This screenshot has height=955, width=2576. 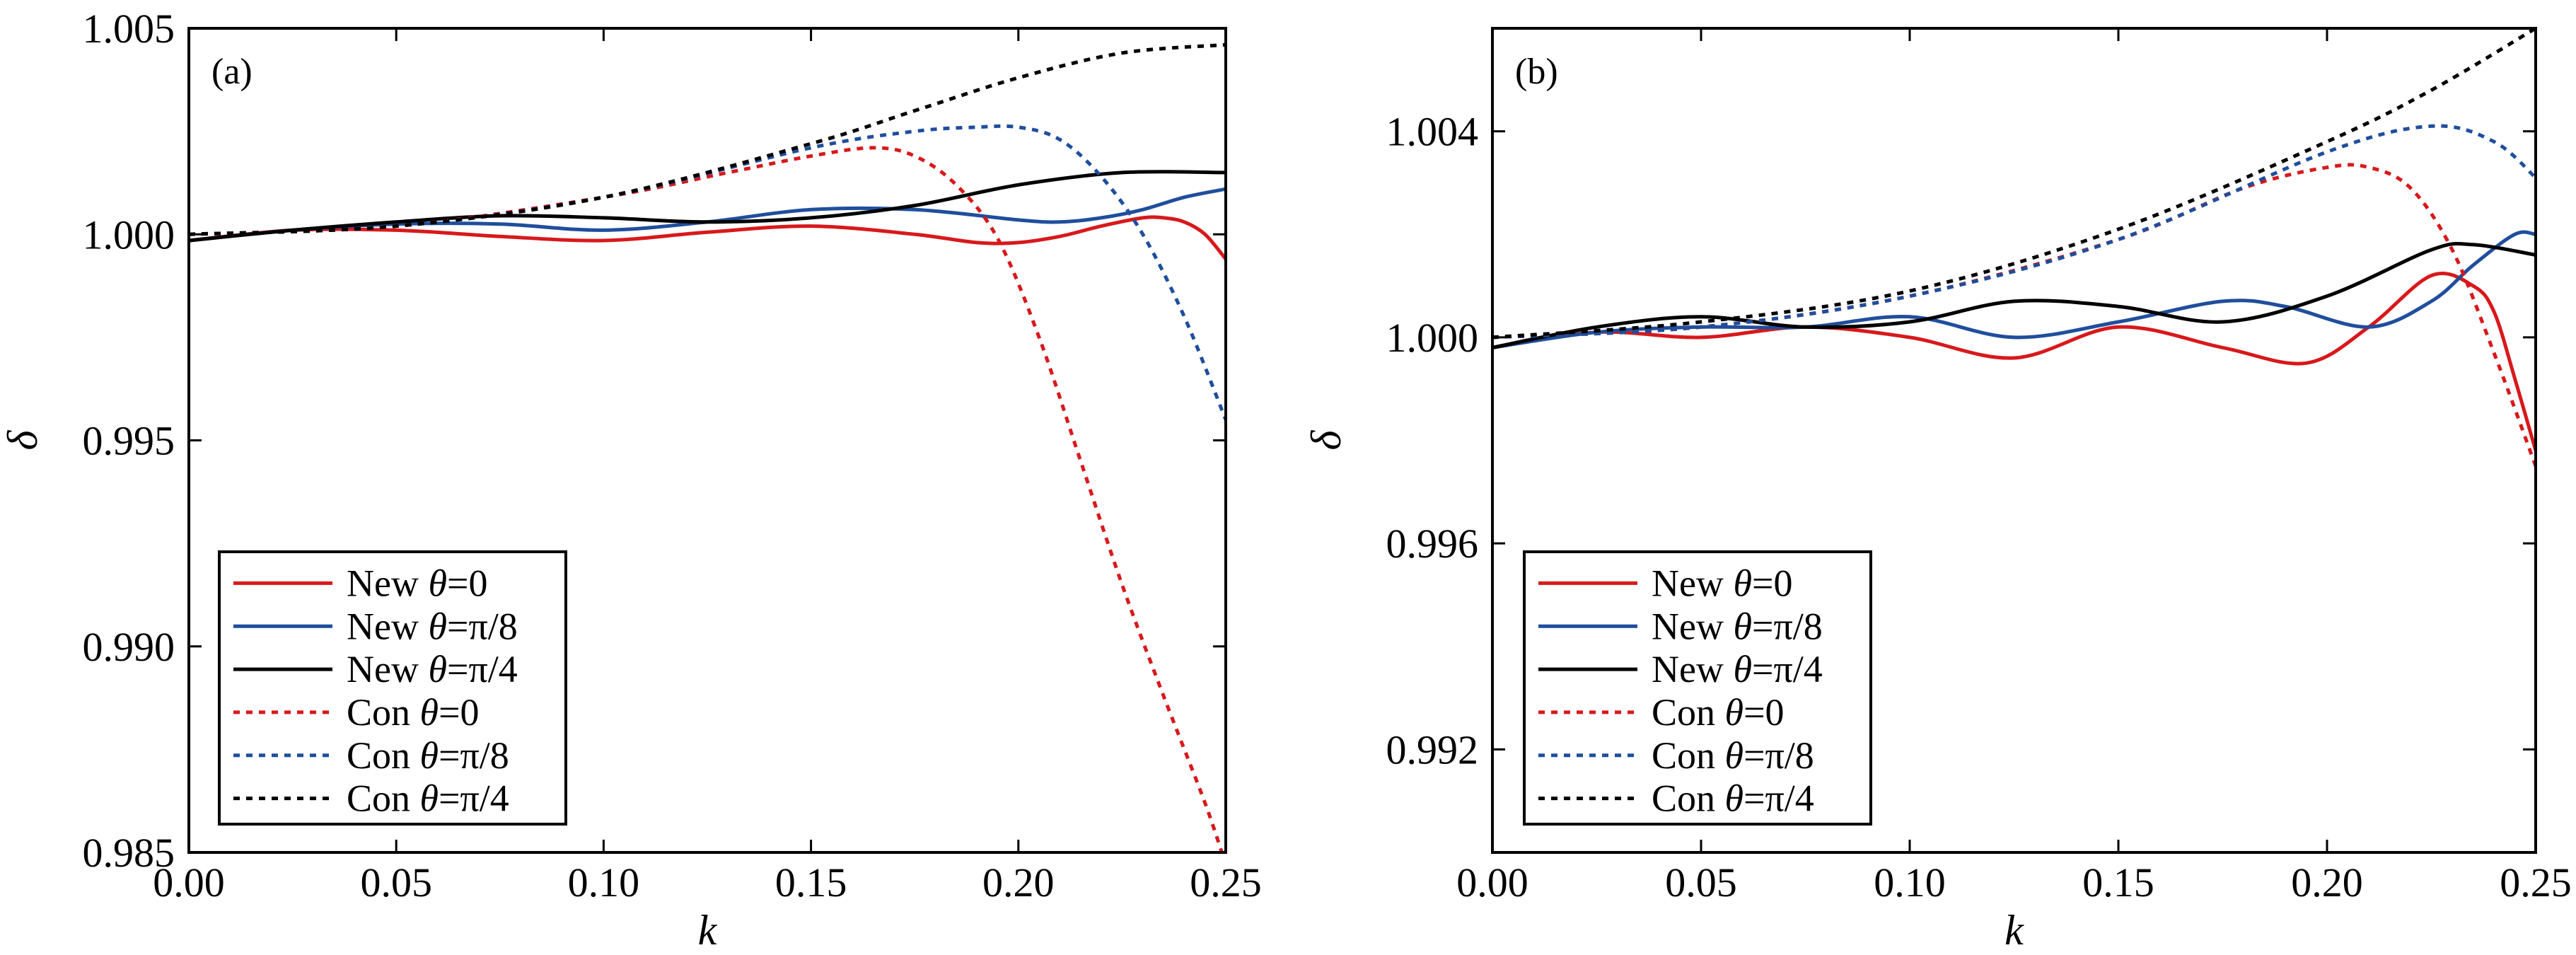 I want to click on y-tick-label: 0.985, so click(x=129, y=853).